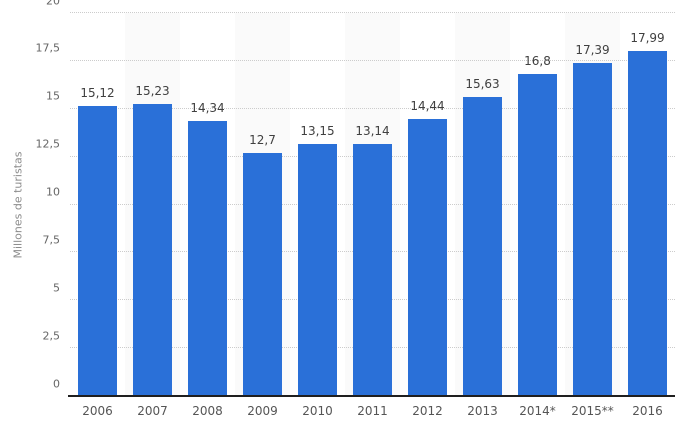 The width and height of the screenshot is (685, 432). I want to click on bar-value-label: 12,7, so click(262, 140).